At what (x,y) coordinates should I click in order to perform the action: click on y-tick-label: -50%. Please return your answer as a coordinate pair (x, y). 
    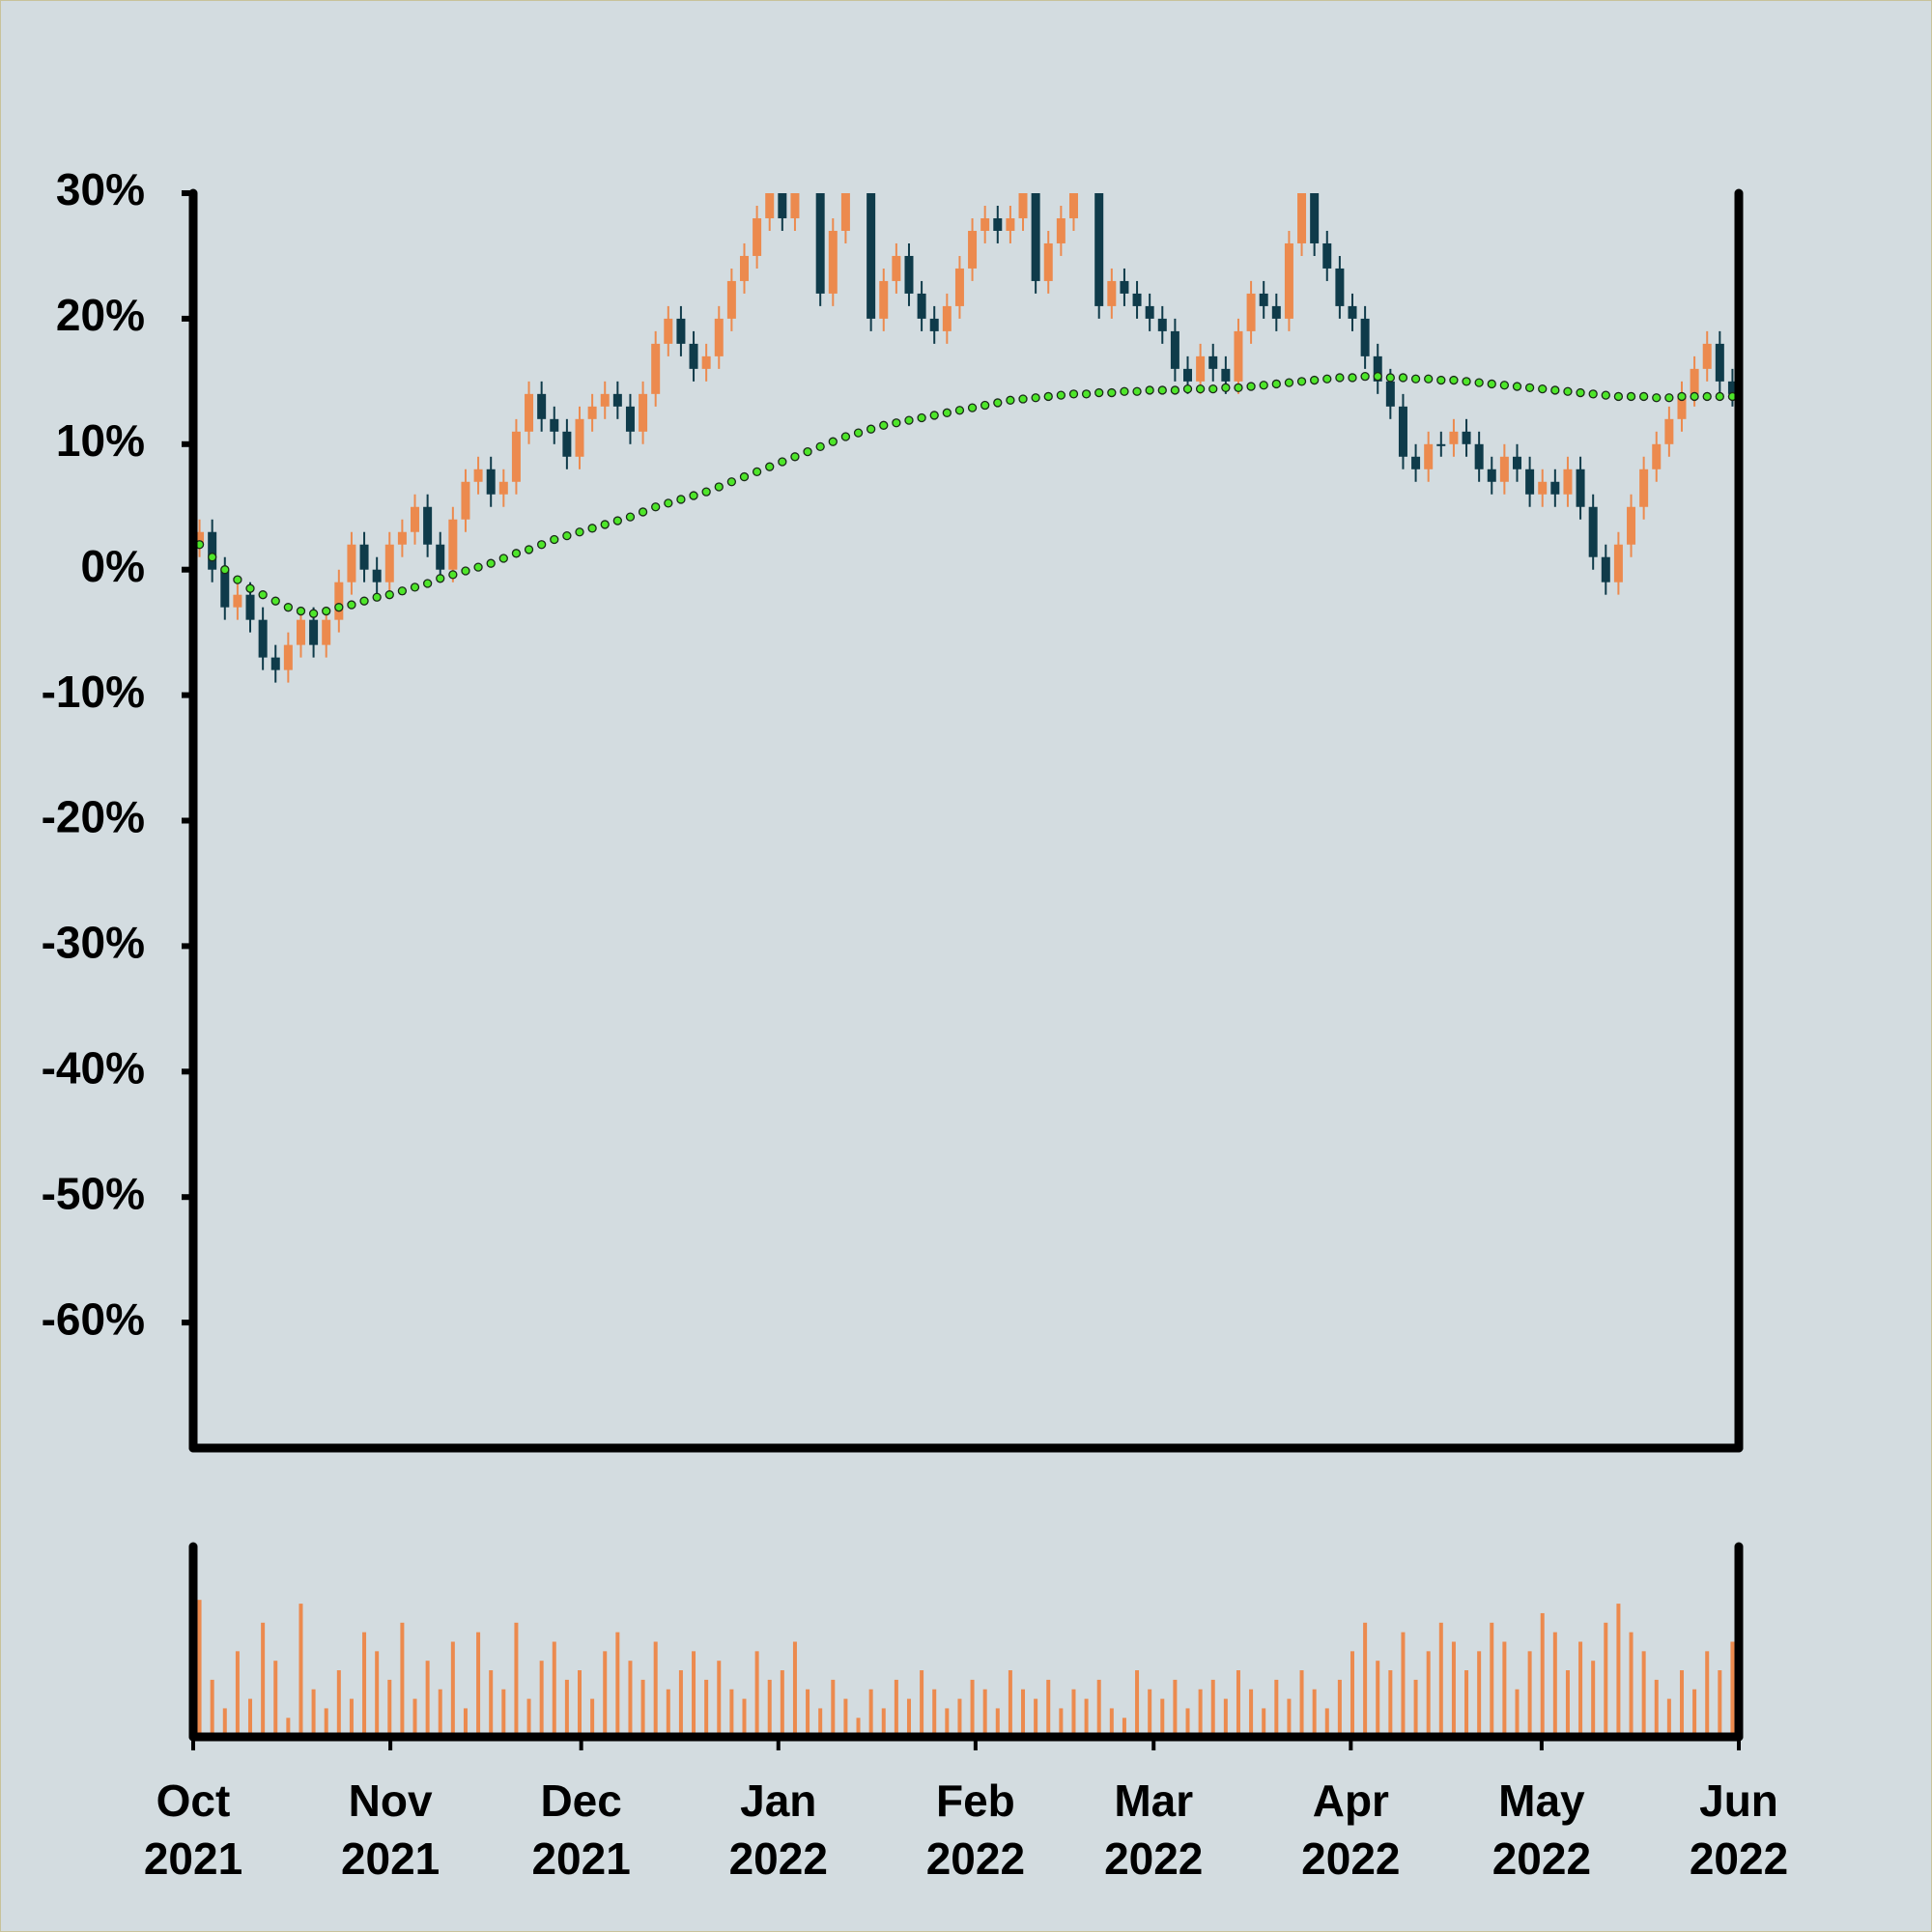
    Looking at the image, I should click on (93, 1193).